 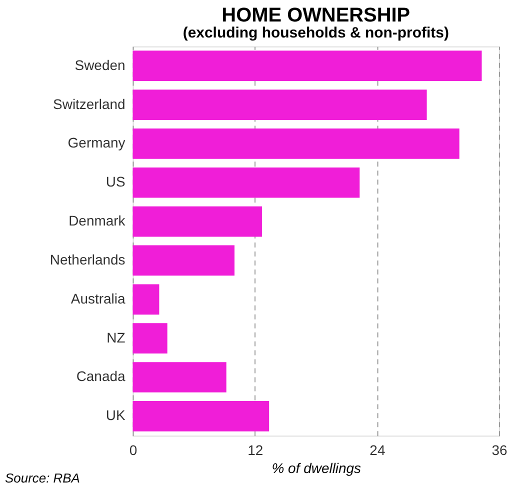 I want to click on x-tick-label: 0, so click(x=133, y=450).